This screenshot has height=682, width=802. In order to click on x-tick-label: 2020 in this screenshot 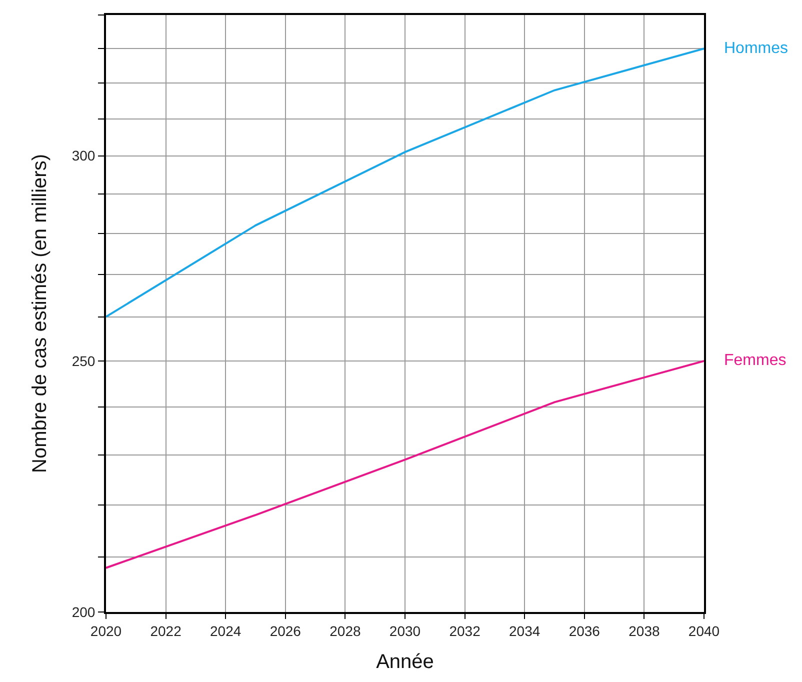, I will do `click(106, 630)`.